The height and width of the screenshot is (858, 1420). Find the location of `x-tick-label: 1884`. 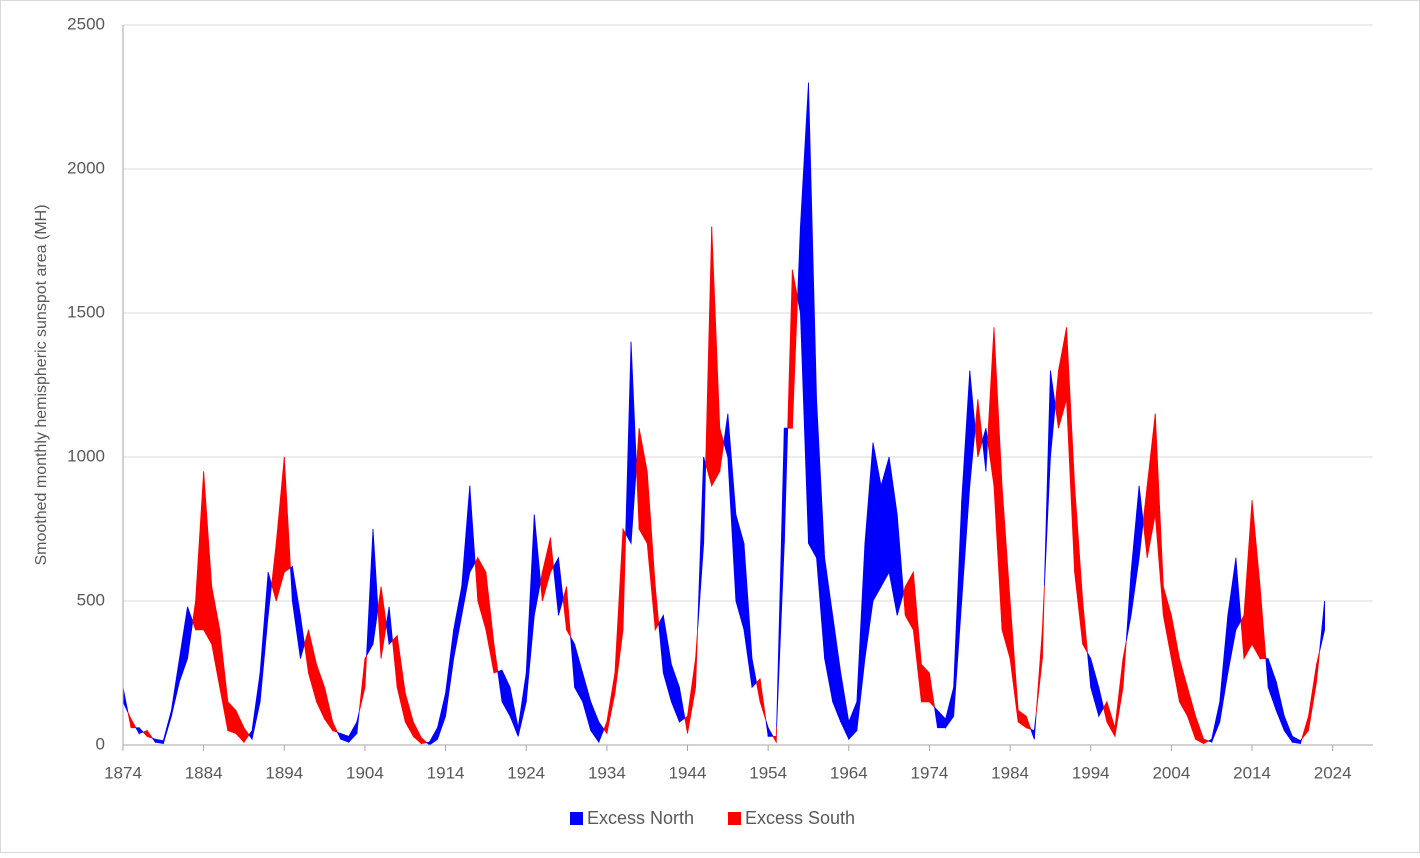

x-tick-label: 1884 is located at coordinates (204, 772).